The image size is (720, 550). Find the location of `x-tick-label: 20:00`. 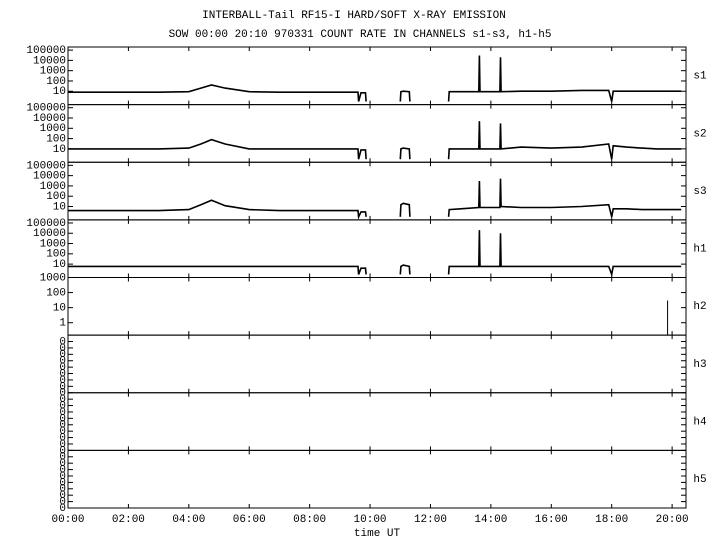

x-tick-label: 20:00 is located at coordinates (672, 520).